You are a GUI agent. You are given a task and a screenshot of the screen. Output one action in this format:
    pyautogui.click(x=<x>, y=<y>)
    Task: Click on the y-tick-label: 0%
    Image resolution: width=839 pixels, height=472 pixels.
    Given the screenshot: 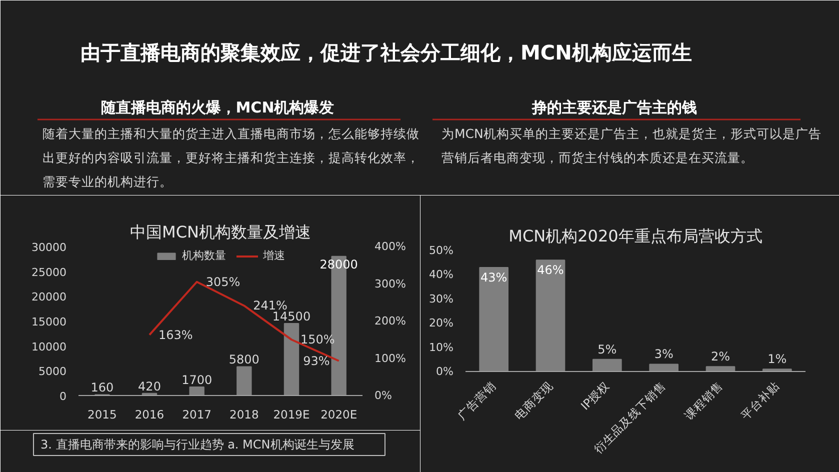 What is the action you would take?
    pyautogui.click(x=445, y=371)
    